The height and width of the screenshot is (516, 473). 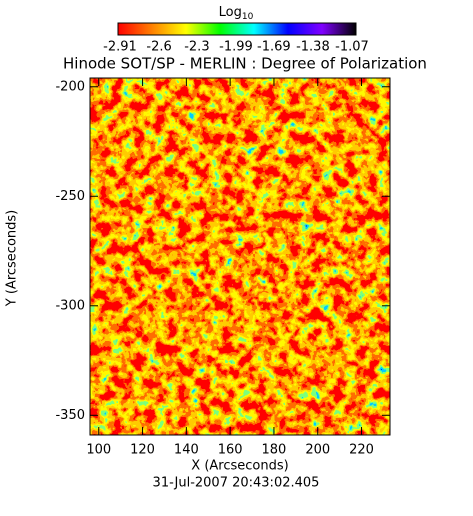 What do you see at coordinates (313, 47) in the screenshot?
I see `colorbar-tick-label: -1.38` at bounding box center [313, 47].